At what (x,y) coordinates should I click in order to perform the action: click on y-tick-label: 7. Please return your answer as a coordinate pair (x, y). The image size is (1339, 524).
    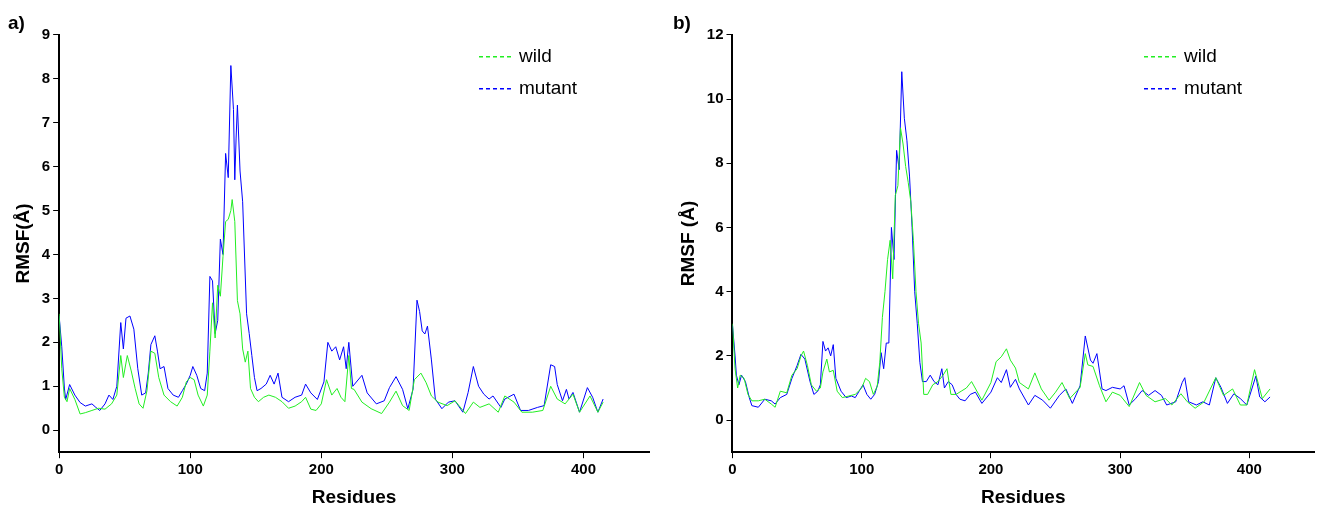
    Looking at the image, I should click on (46, 121).